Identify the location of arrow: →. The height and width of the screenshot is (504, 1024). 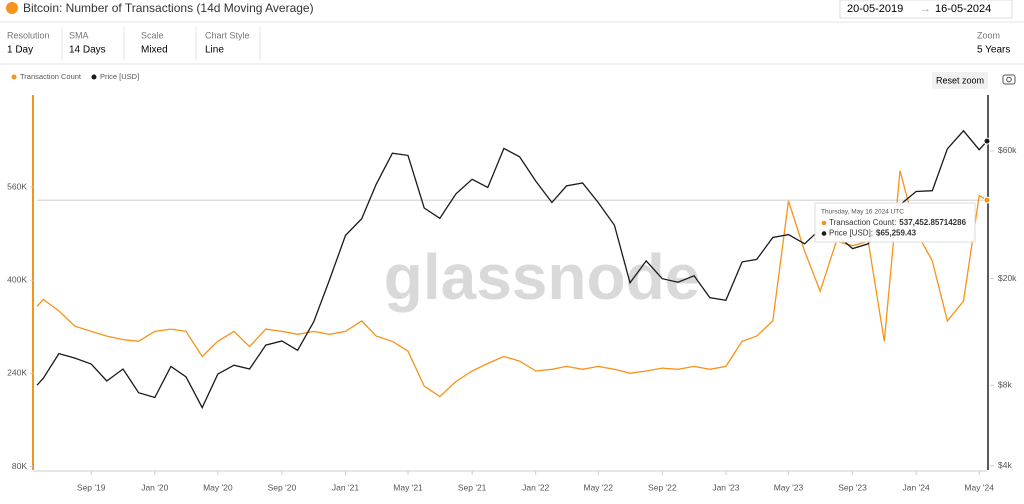
(925, 9).